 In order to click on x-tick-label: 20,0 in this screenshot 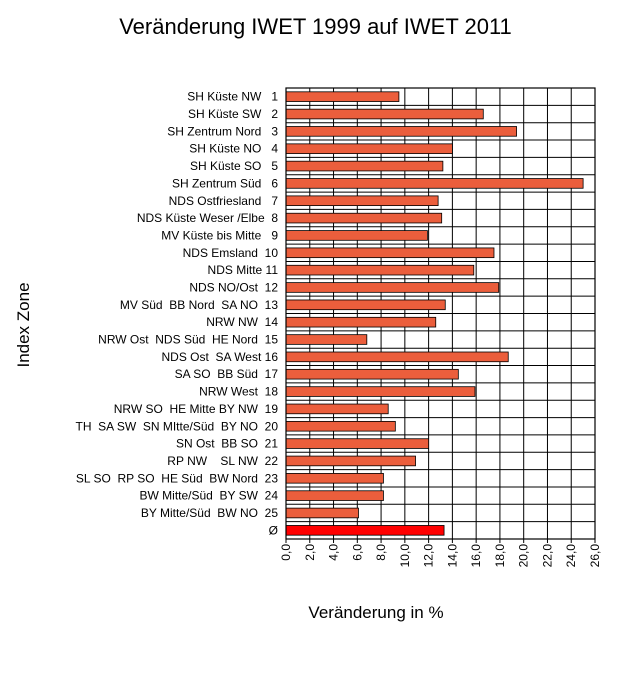, I will do `click(524, 556)`.